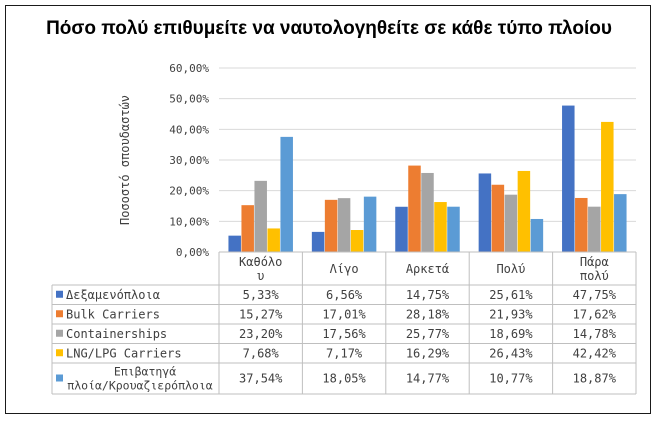 The height and width of the screenshot is (426, 658). What do you see at coordinates (344, 379) in the screenshot?
I see `data-label: 18,05%` at bounding box center [344, 379].